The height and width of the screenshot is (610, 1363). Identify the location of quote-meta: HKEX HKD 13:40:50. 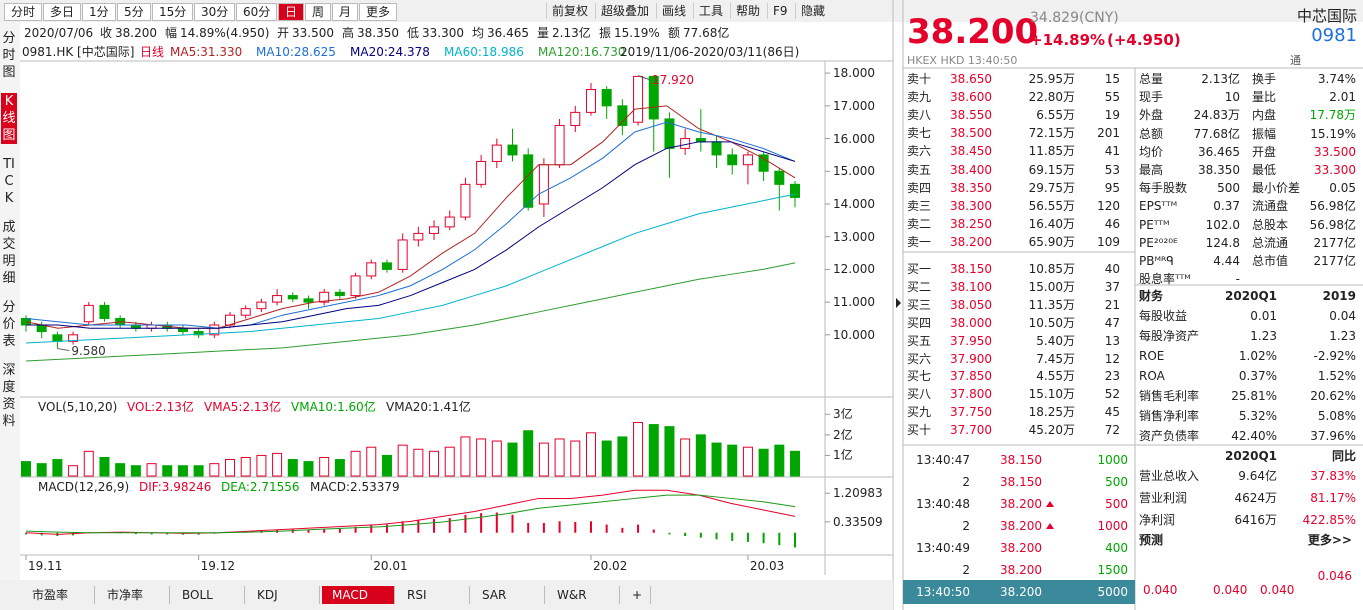
(962, 60).